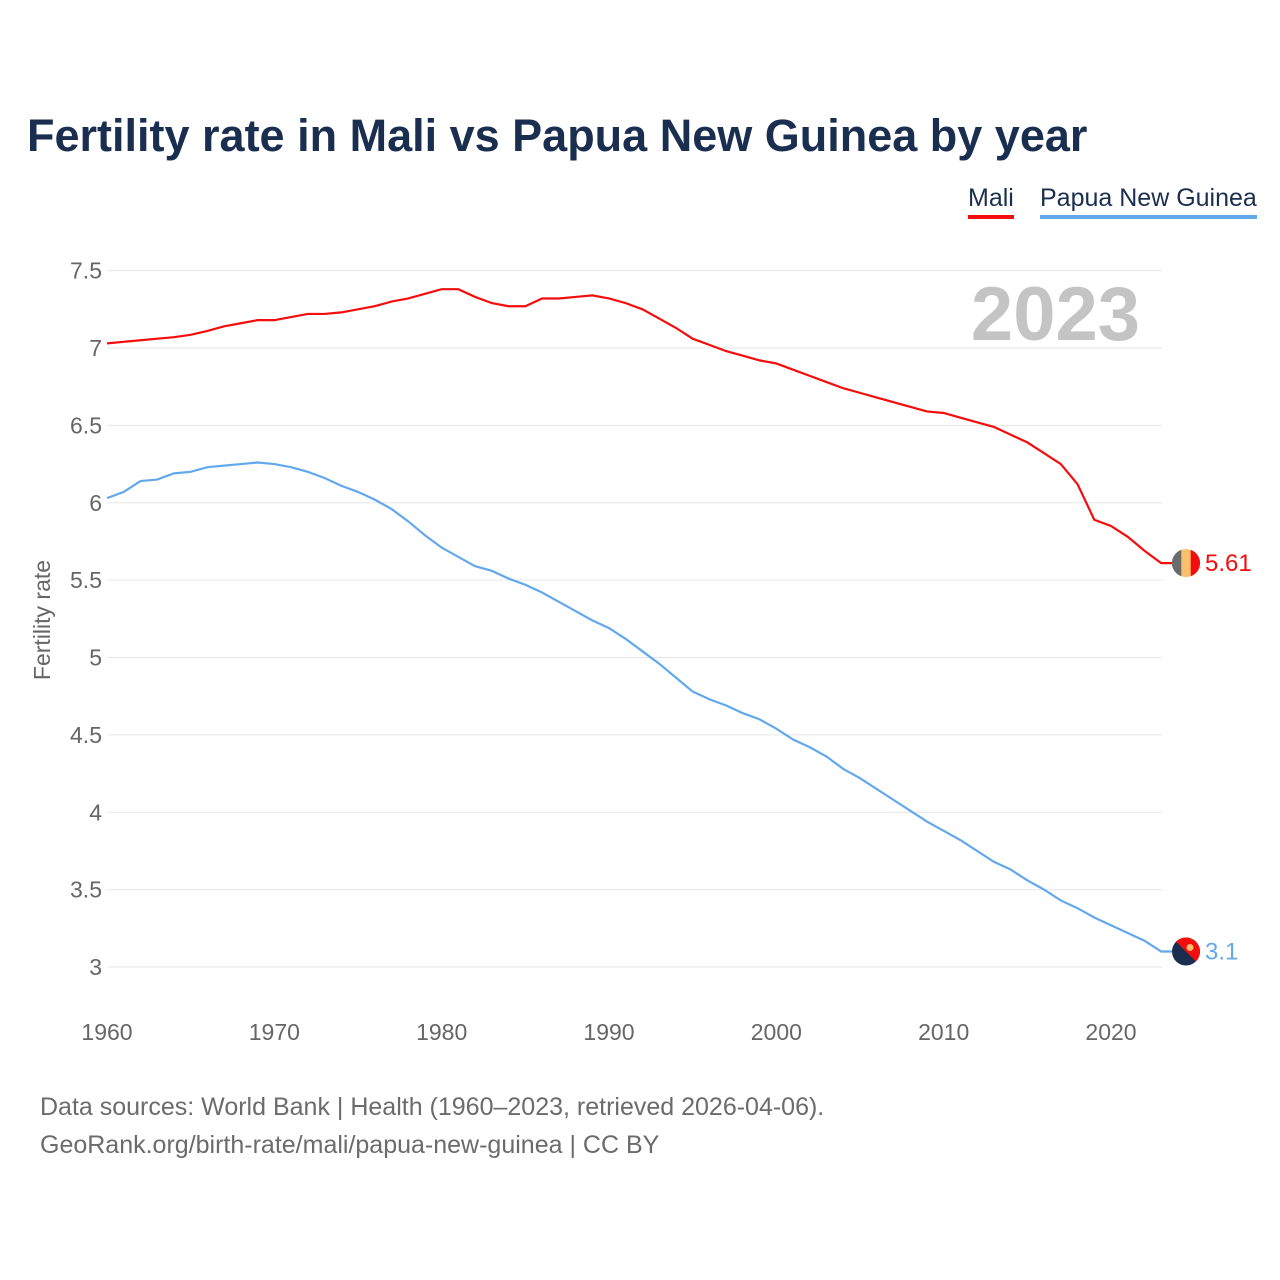 Image resolution: width=1280 pixels, height=1280 pixels. What do you see at coordinates (106, 1032) in the screenshot?
I see `x-tick-label: 1960` at bounding box center [106, 1032].